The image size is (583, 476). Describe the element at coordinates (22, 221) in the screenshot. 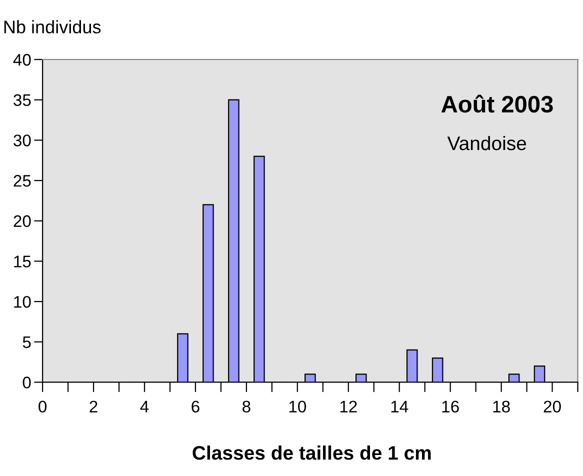

I see `y-tick-label: 20` at that location.